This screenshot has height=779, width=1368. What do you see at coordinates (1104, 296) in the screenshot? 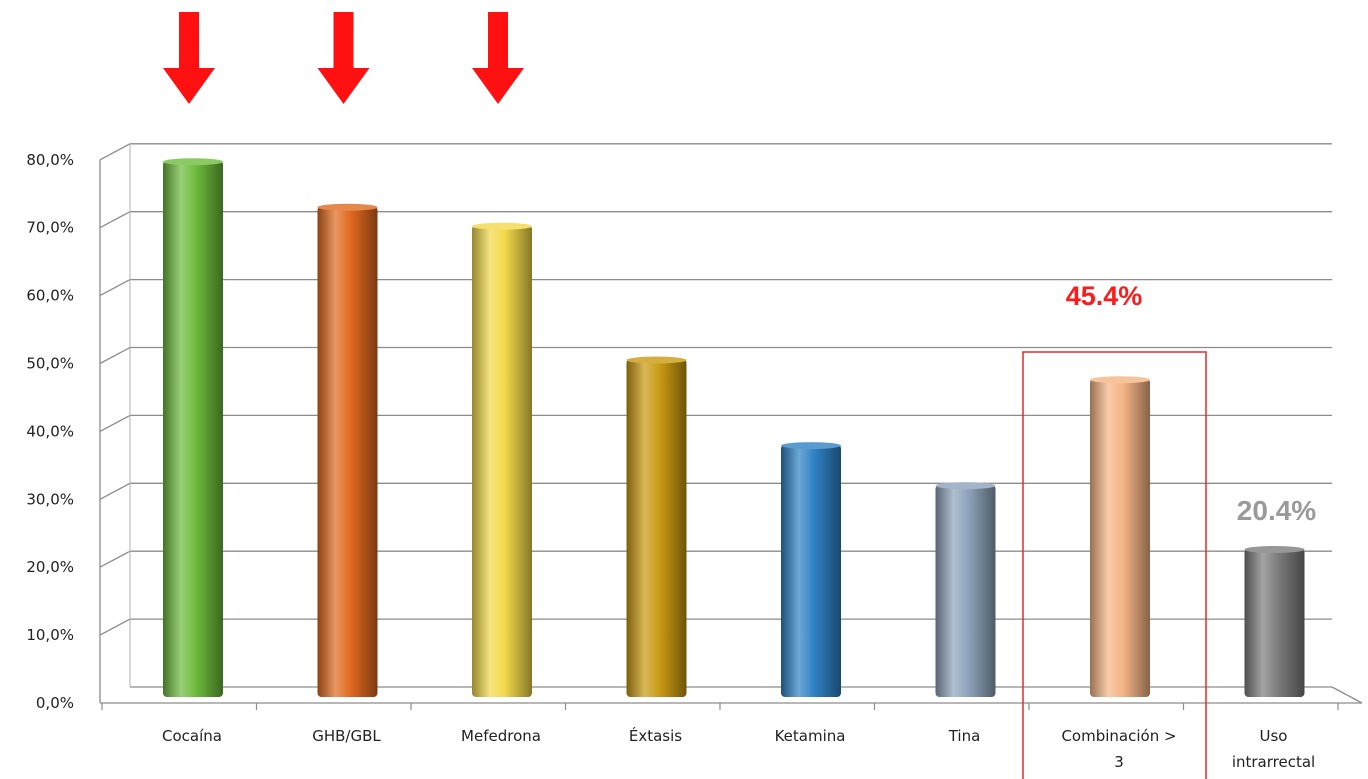
I see `callout-label: 45.4%` at bounding box center [1104, 296].